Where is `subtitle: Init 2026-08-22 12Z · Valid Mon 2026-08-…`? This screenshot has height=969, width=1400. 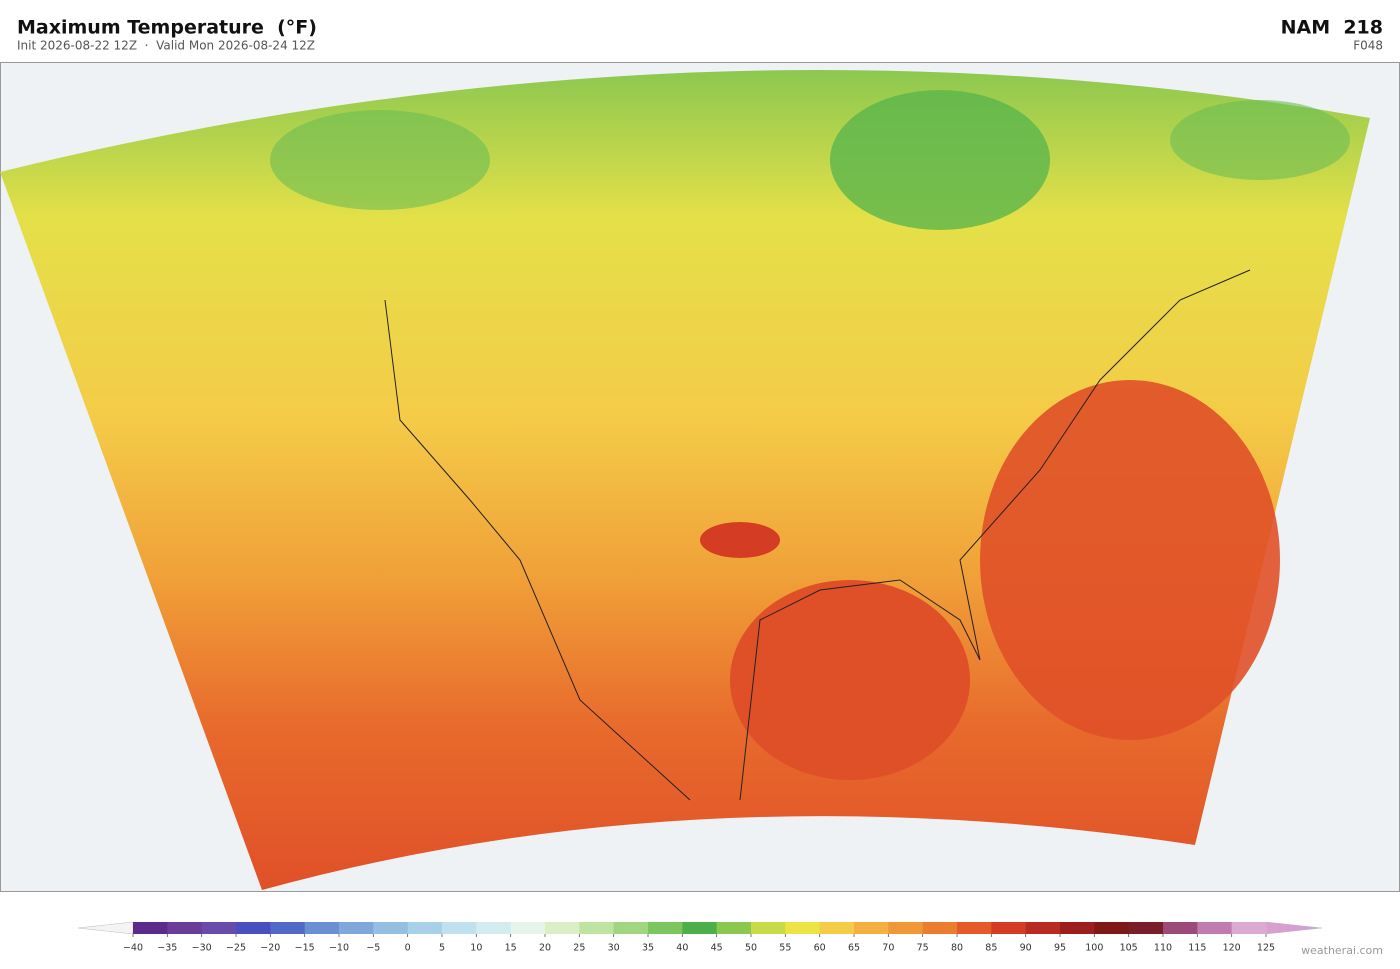 subtitle: Init 2026-08-22 12Z · Valid Mon 2026-08-… is located at coordinates (166, 46).